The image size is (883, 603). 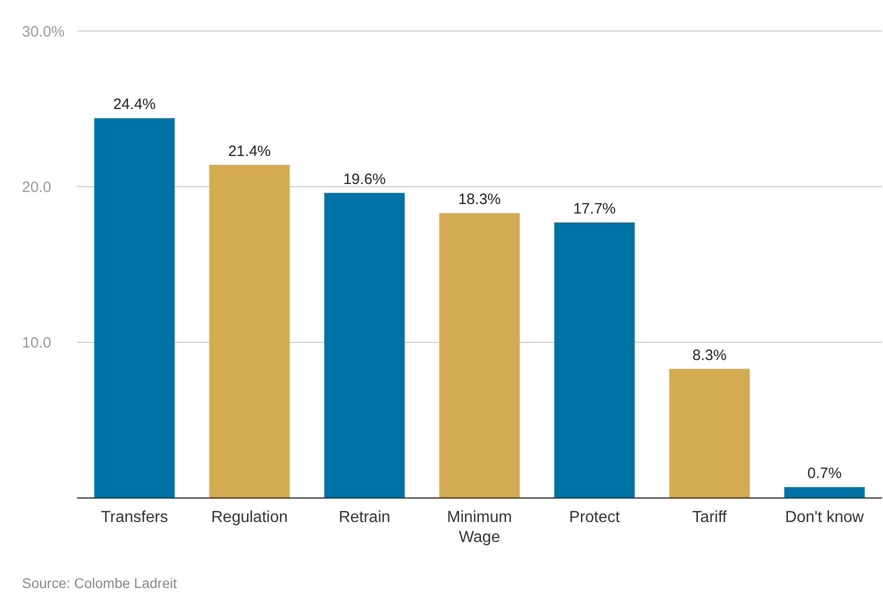 I want to click on x-tick-label: Transfers, so click(x=134, y=517).